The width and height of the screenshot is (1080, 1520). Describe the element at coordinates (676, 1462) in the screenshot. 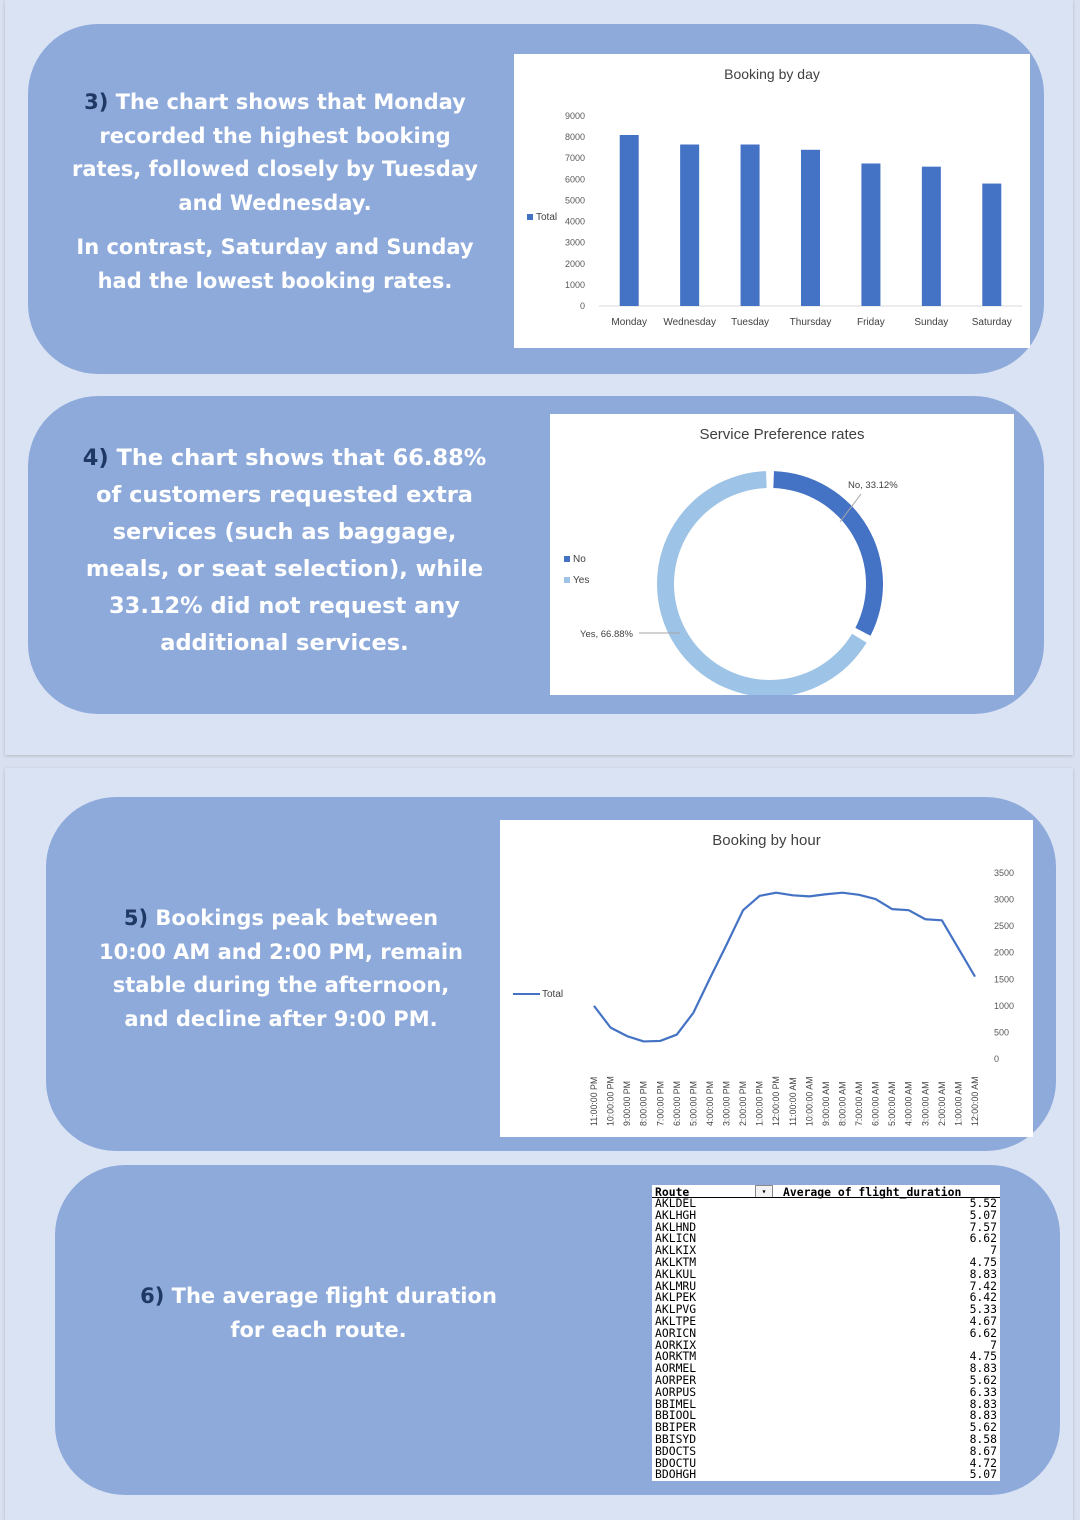

I see `cell-route: BDOCTU` at that location.